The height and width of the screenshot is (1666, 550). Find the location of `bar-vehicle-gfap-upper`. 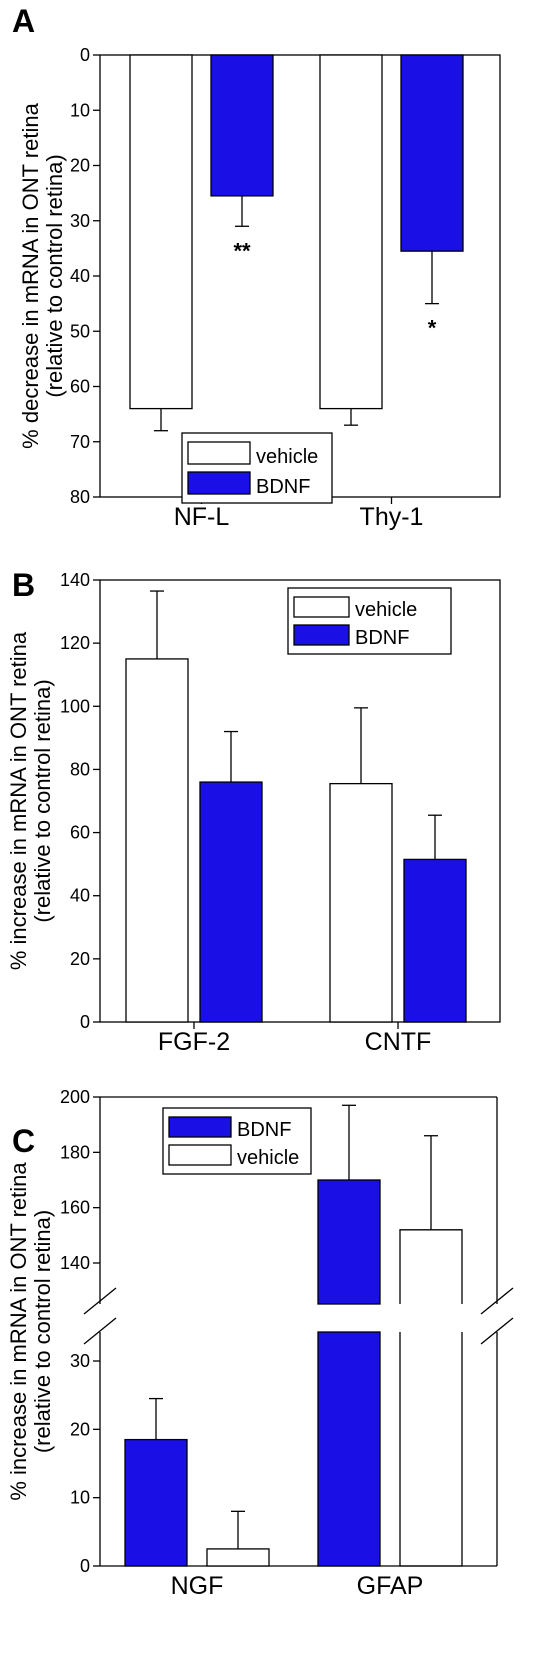

bar-vehicle-gfap-upper is located at coordinates (431, 1266).